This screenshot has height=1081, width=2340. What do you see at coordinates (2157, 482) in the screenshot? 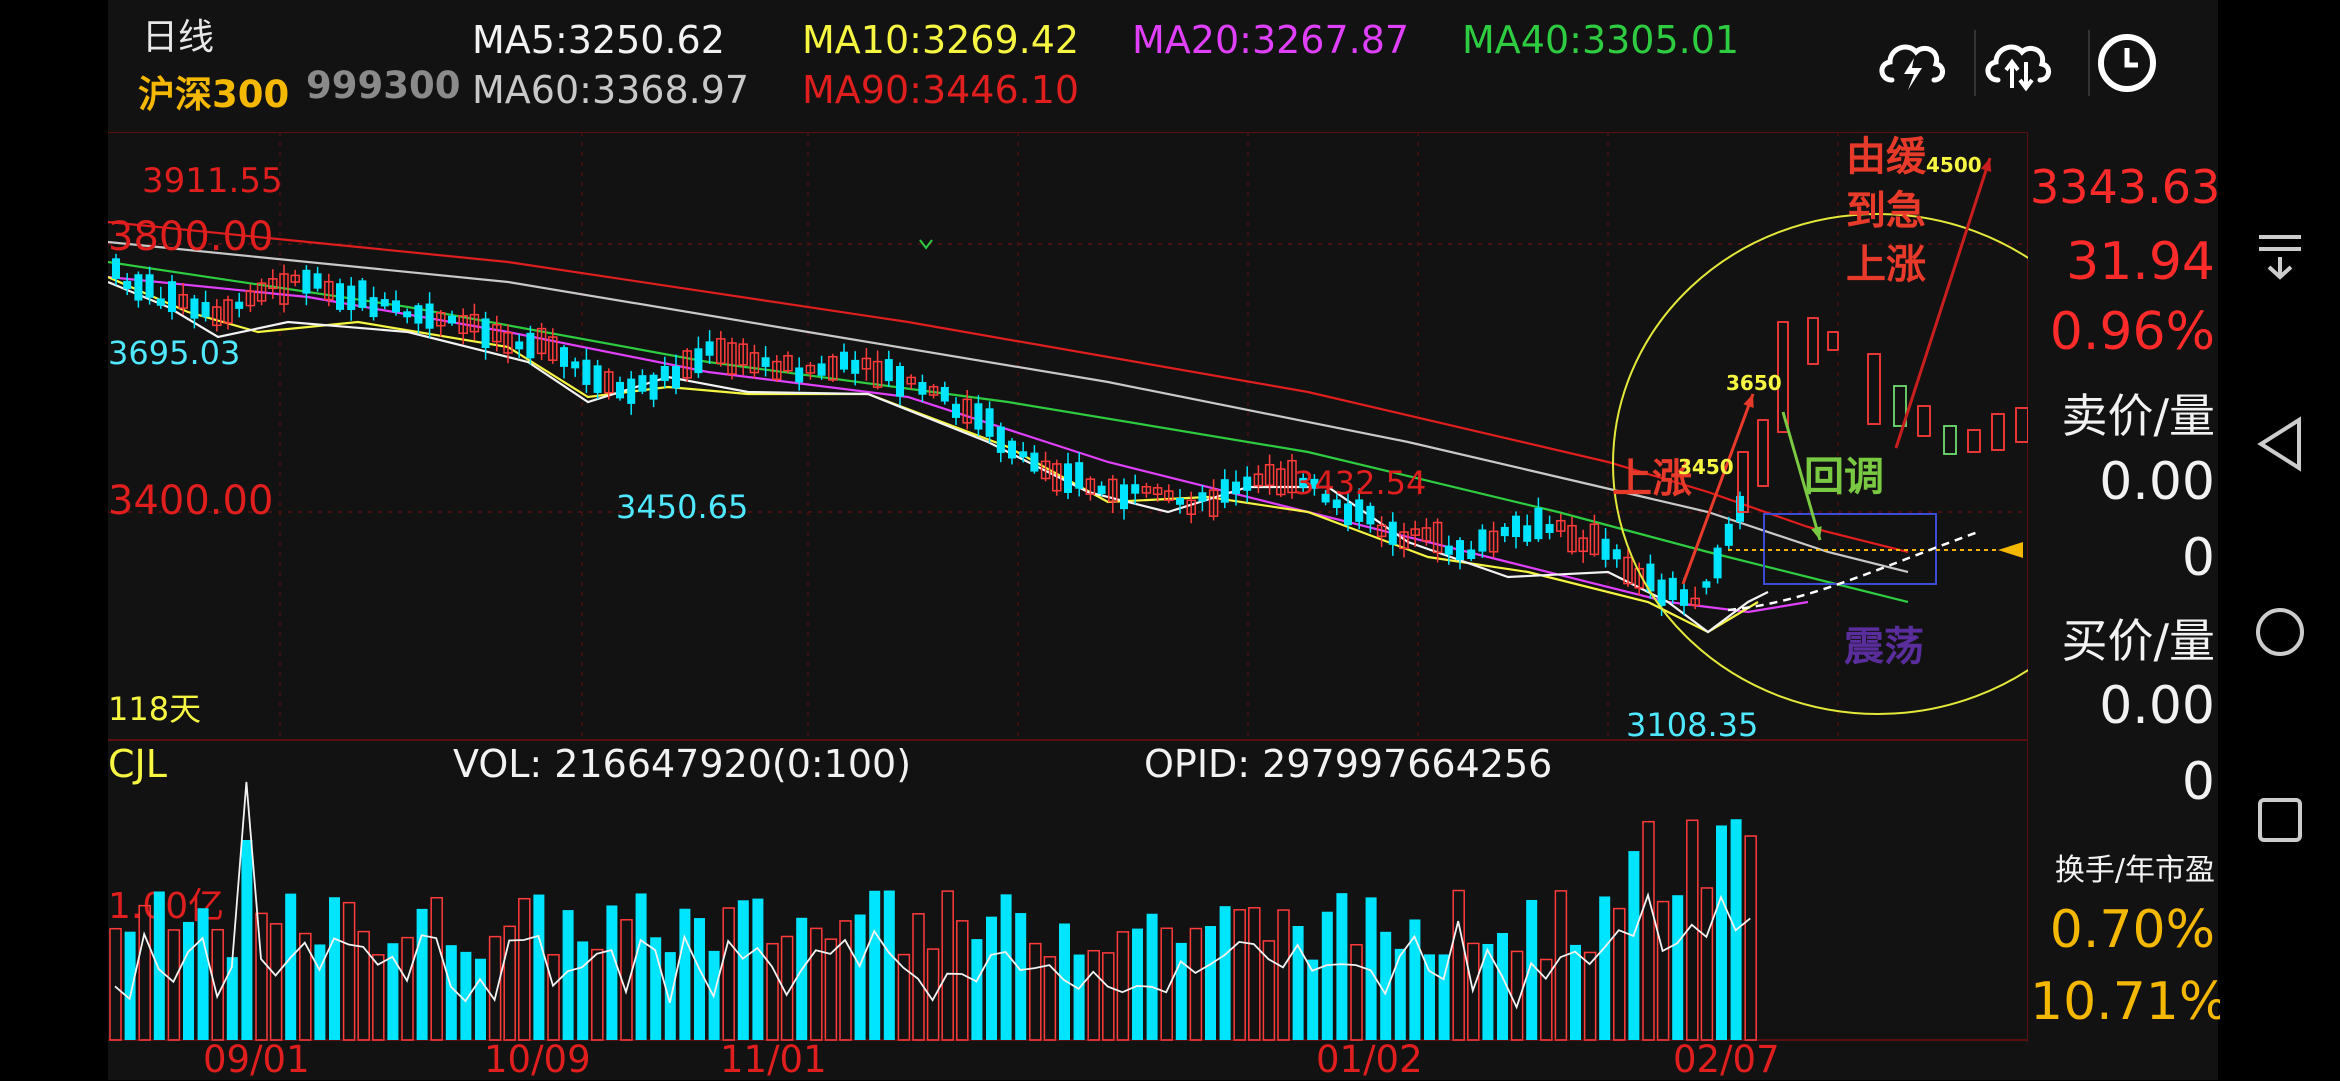
I see `sell-price: 0.00` at bounding box center [2157, 482].